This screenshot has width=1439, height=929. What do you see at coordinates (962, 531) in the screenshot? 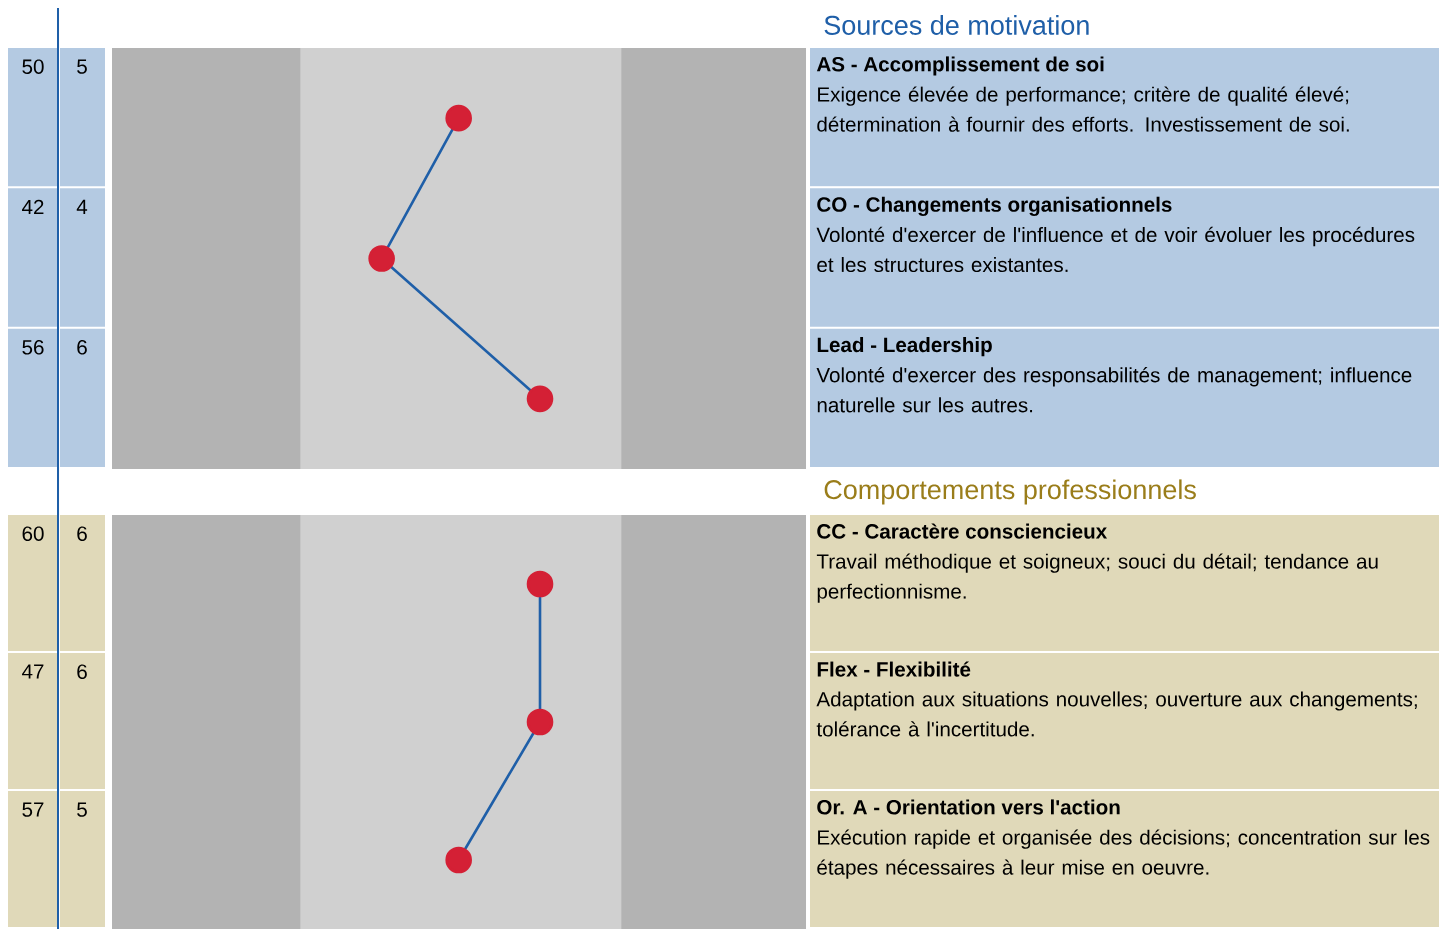
I see `y-tick-label: CC - Caractère consciencieux` at bounding box center [962, 531].